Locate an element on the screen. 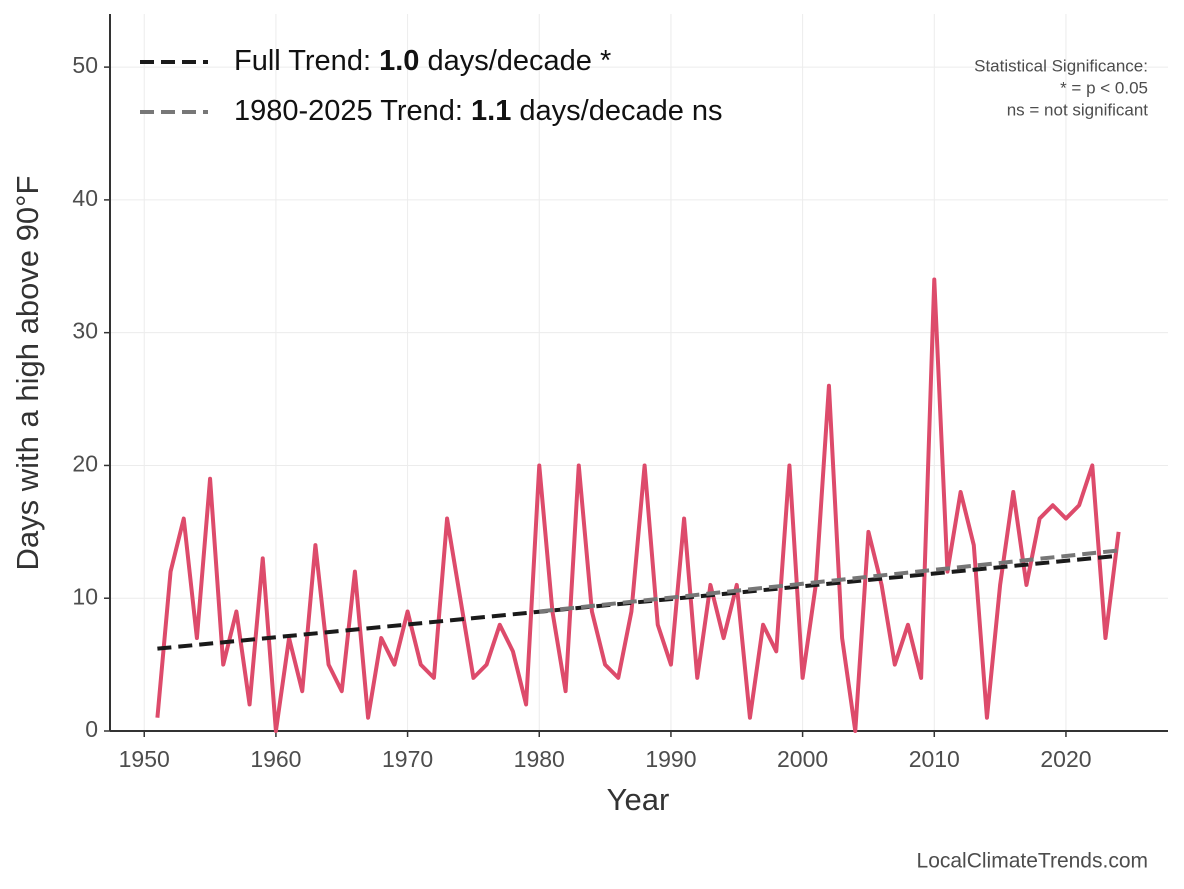 The height and width of the screenshot is (889, 1184). legend-text: days/decade * is located at coordinates (515, 61).